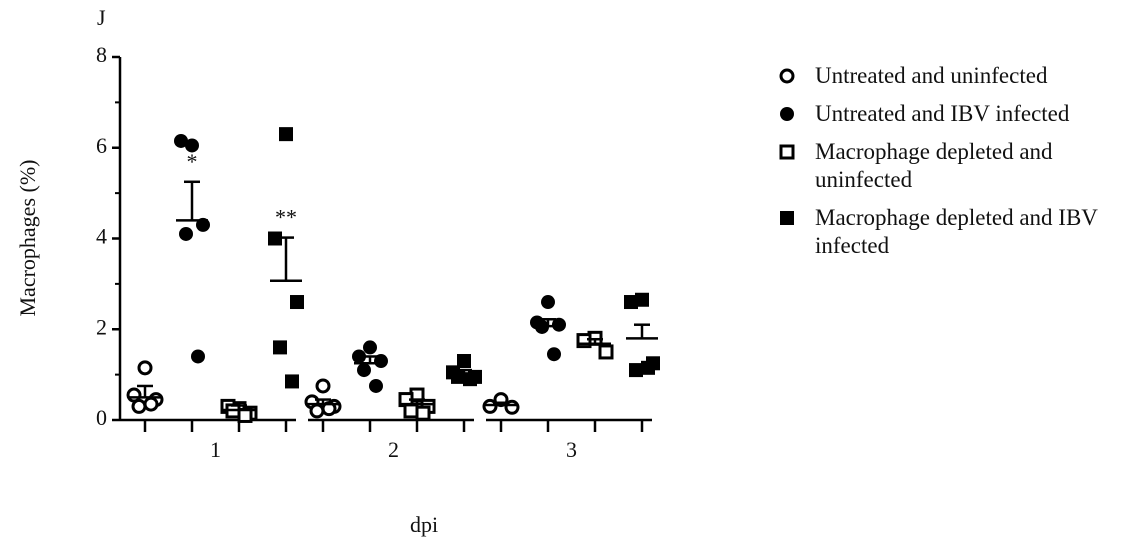 The width and height of the screenshot is (1127, 548). What do you see at coordinates (931, 75) in the screenshot?
I see `legend-label: Untreated and uninfected` at bounding box center [931, 75].